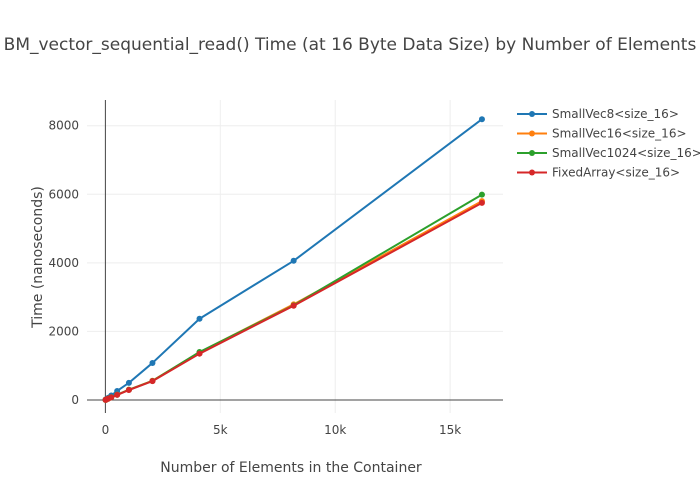 This screenshot has width=700, height=504. What do you see at coordinates (63, 126) in the screenshot?
I see `y-tick-label: 8000` at bounding box center [63, 126].